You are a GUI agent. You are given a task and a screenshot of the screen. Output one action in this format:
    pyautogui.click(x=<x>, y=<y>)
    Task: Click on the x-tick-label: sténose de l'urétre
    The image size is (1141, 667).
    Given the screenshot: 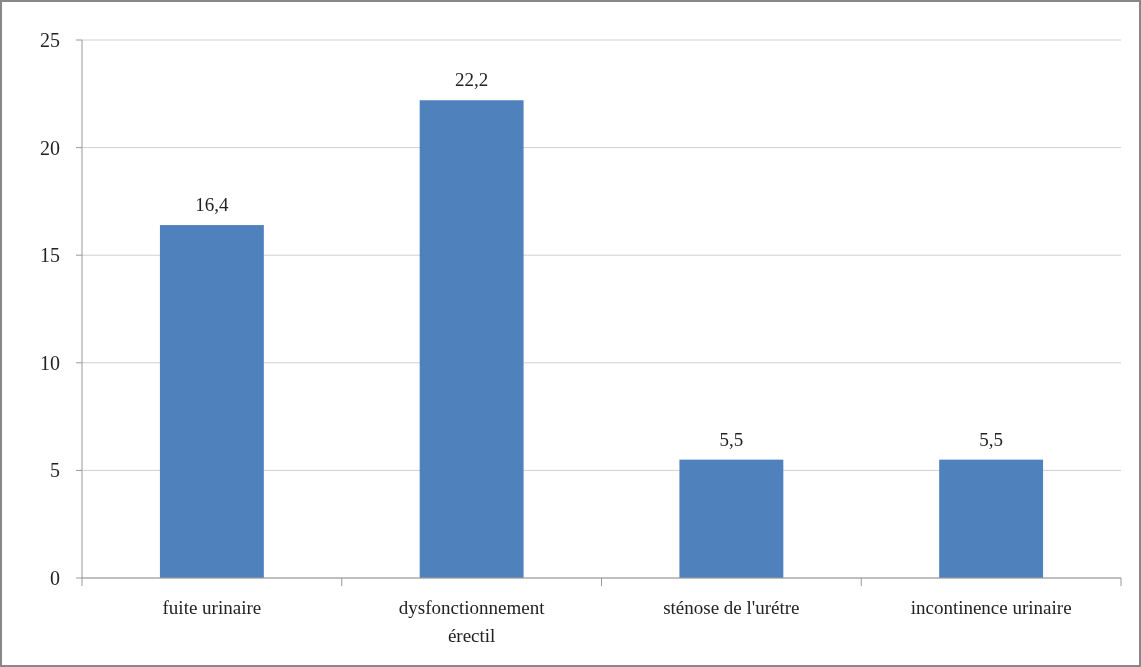 What is the action you would take?
    pyautogui.click(x=731, y=607)
    